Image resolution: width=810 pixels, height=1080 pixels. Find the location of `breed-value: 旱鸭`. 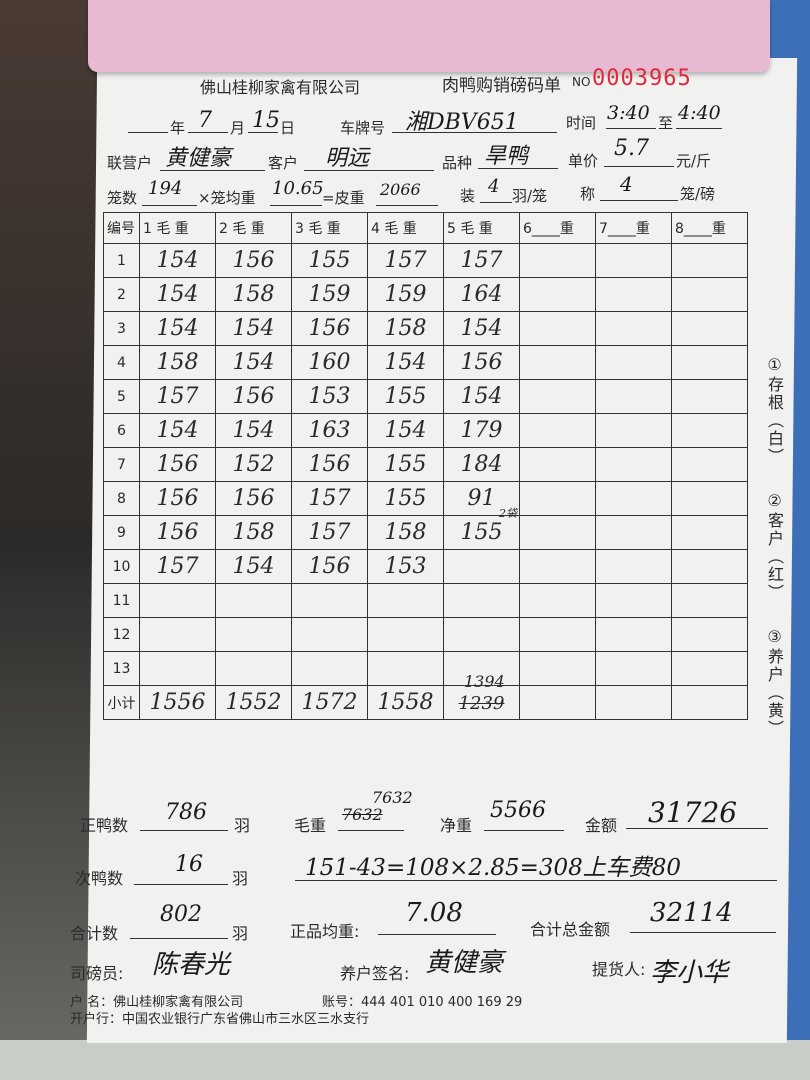

breed-value: 旱鸭 is located at coordinates (506, 156).